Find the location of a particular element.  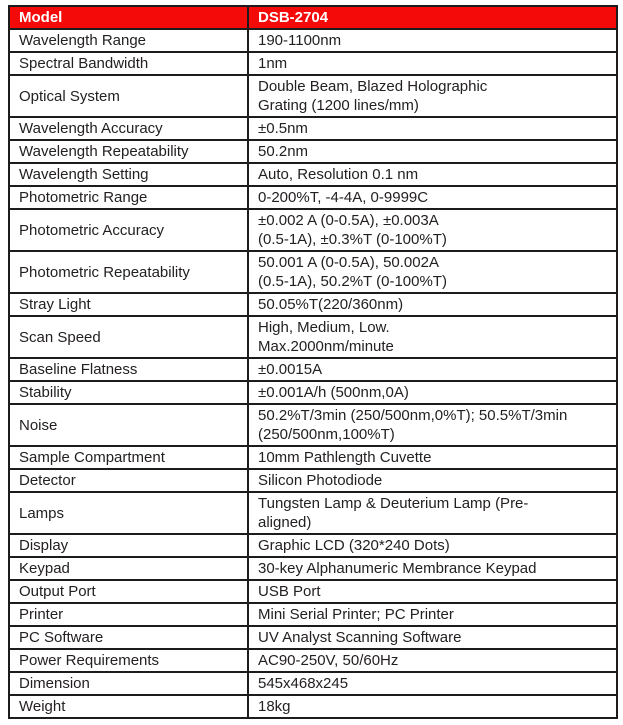

spec-name-cell: Weight is located at coordinates (128, 706).